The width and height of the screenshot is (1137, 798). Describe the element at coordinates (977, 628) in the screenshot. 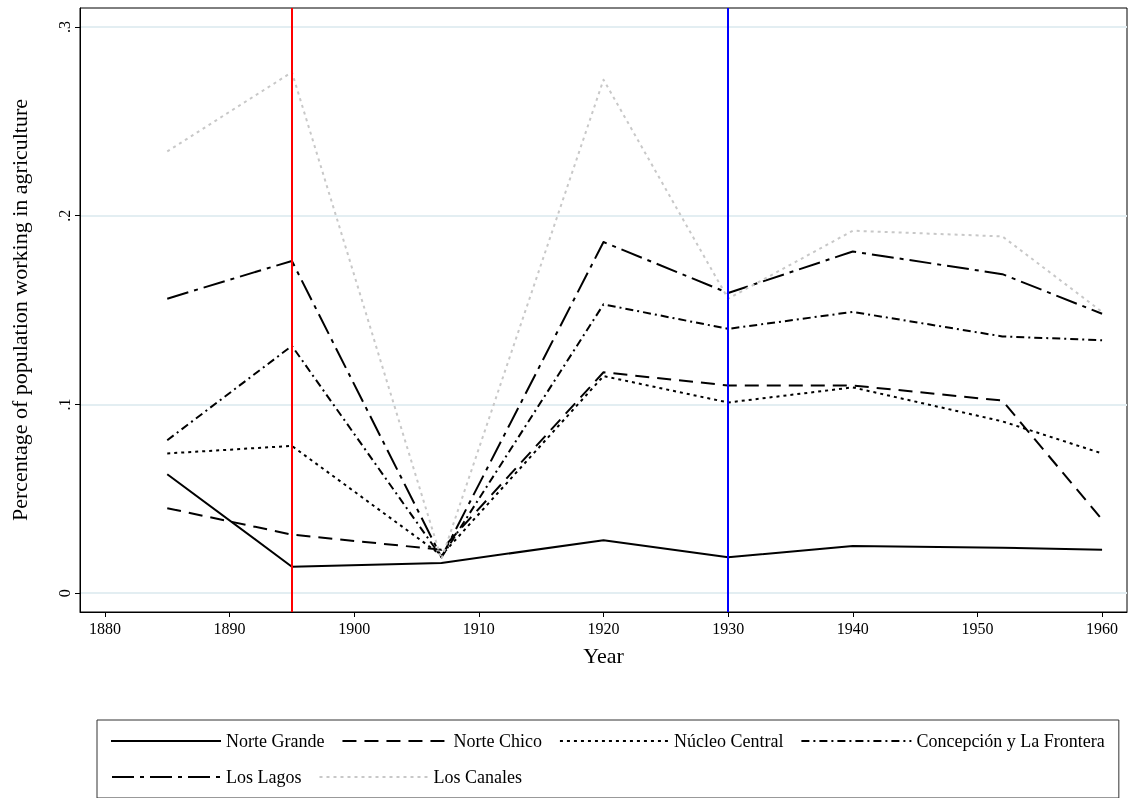

I see `x-tick-label: 1950` at that location.